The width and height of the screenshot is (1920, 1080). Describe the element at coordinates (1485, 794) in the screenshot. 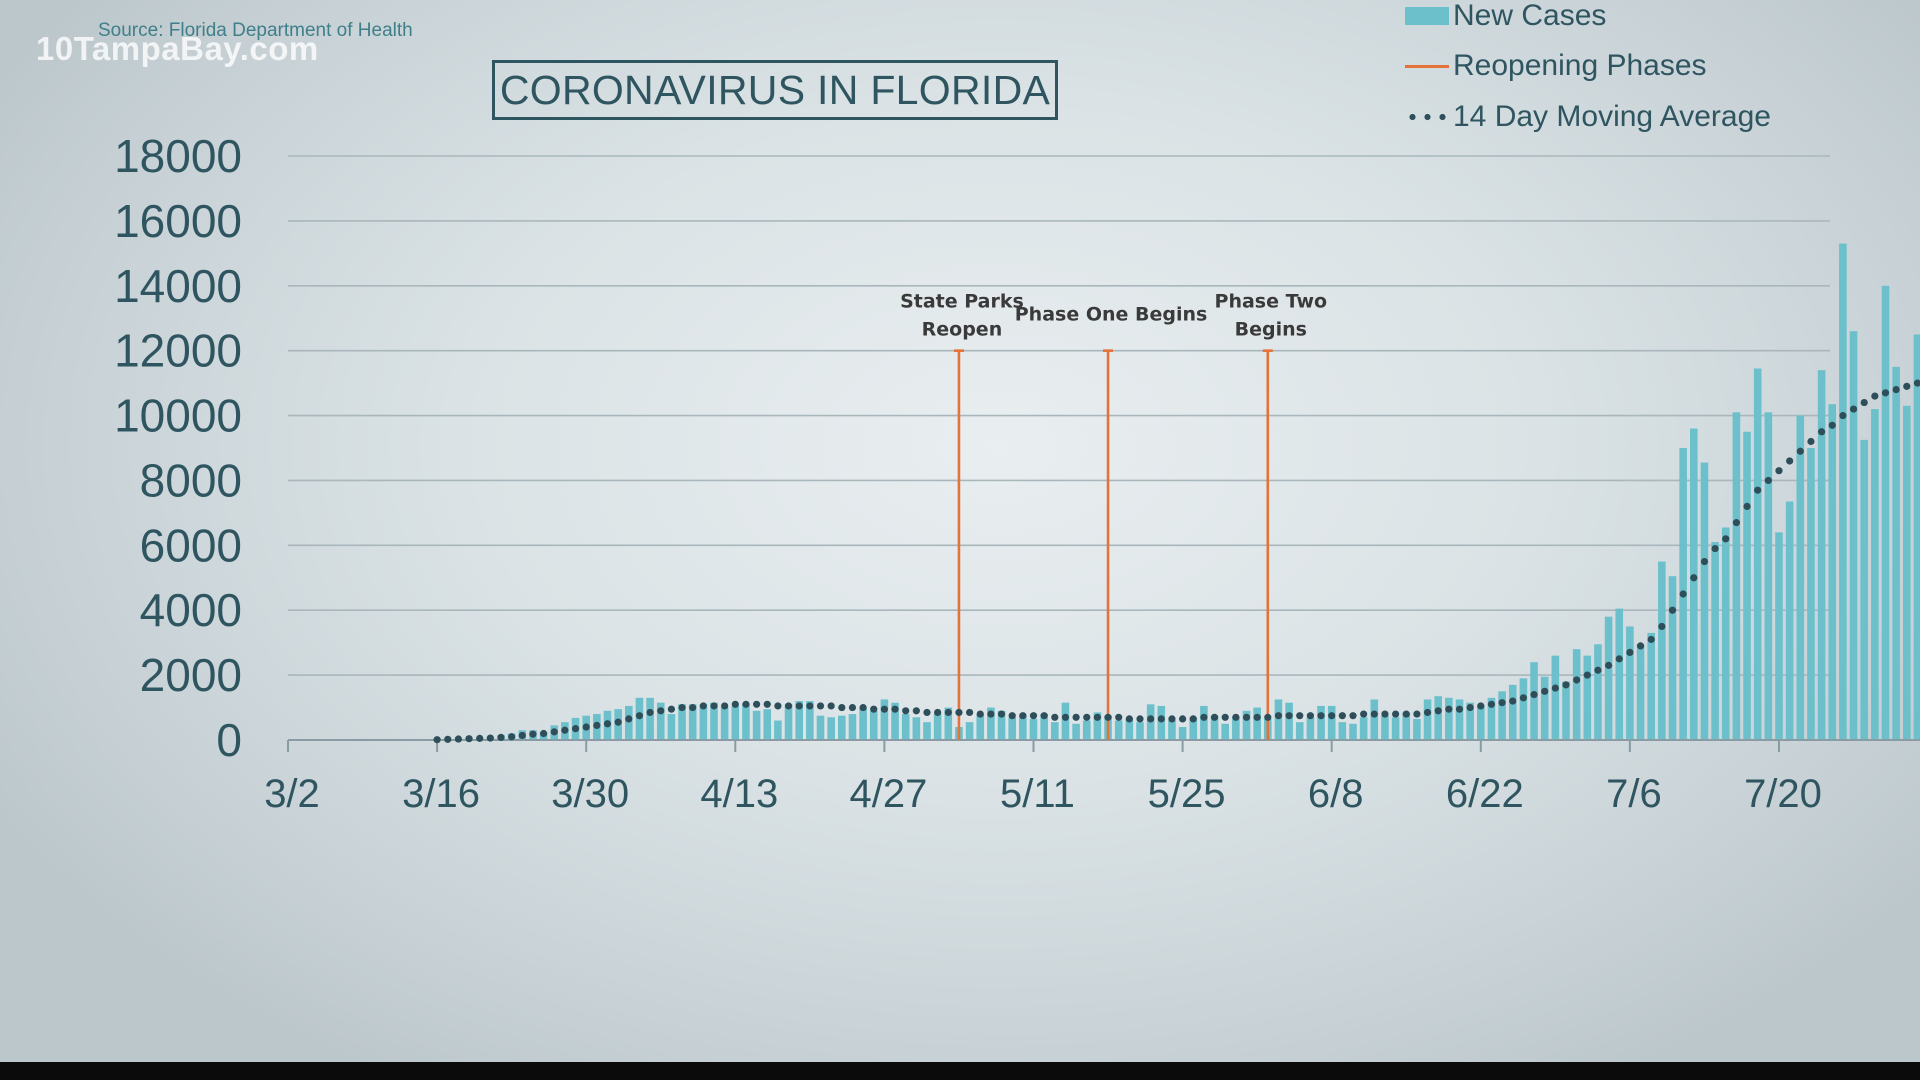

I see `x-tick-label: 6/22` at that location.